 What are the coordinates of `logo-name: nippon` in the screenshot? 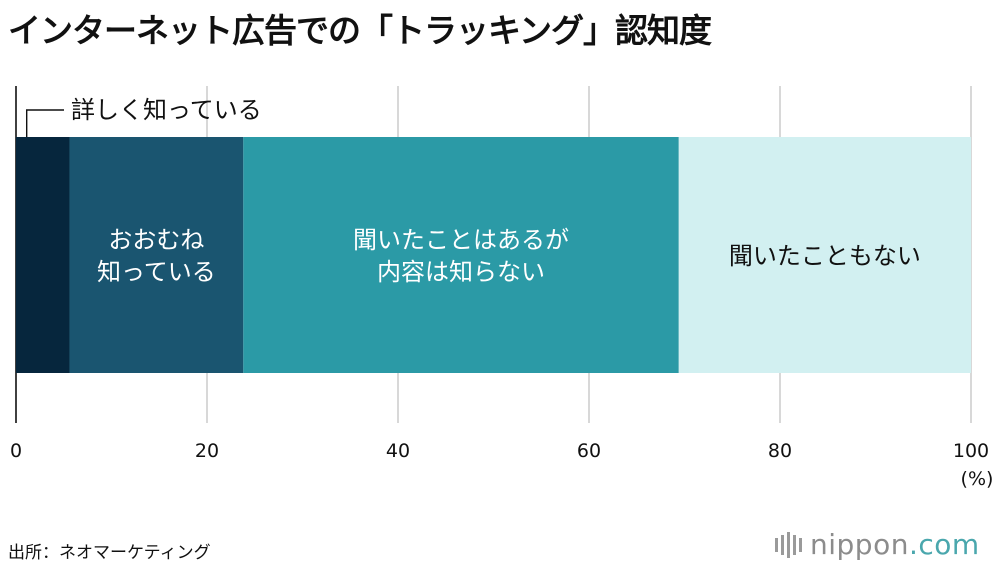 It's located at (859, 544).